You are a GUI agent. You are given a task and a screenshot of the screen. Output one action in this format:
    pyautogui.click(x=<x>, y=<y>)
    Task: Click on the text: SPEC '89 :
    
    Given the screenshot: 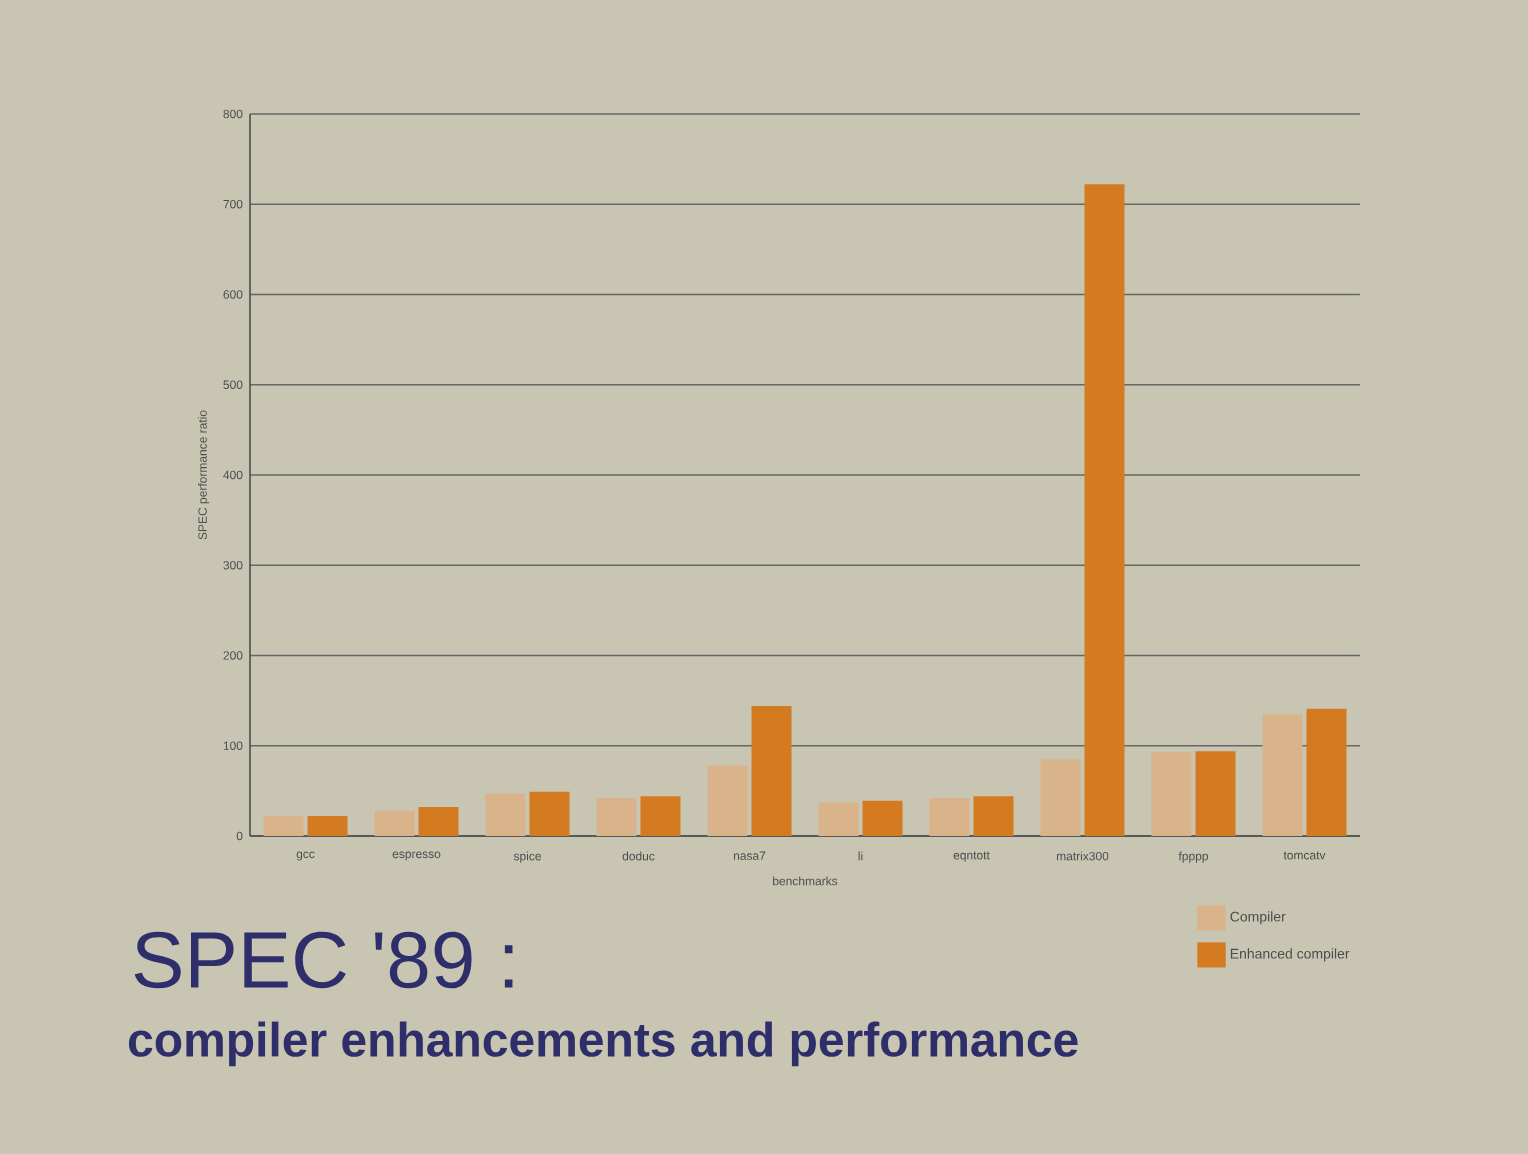 What is the action you would take?
    pyautogui.click(x=323, y=960)
    